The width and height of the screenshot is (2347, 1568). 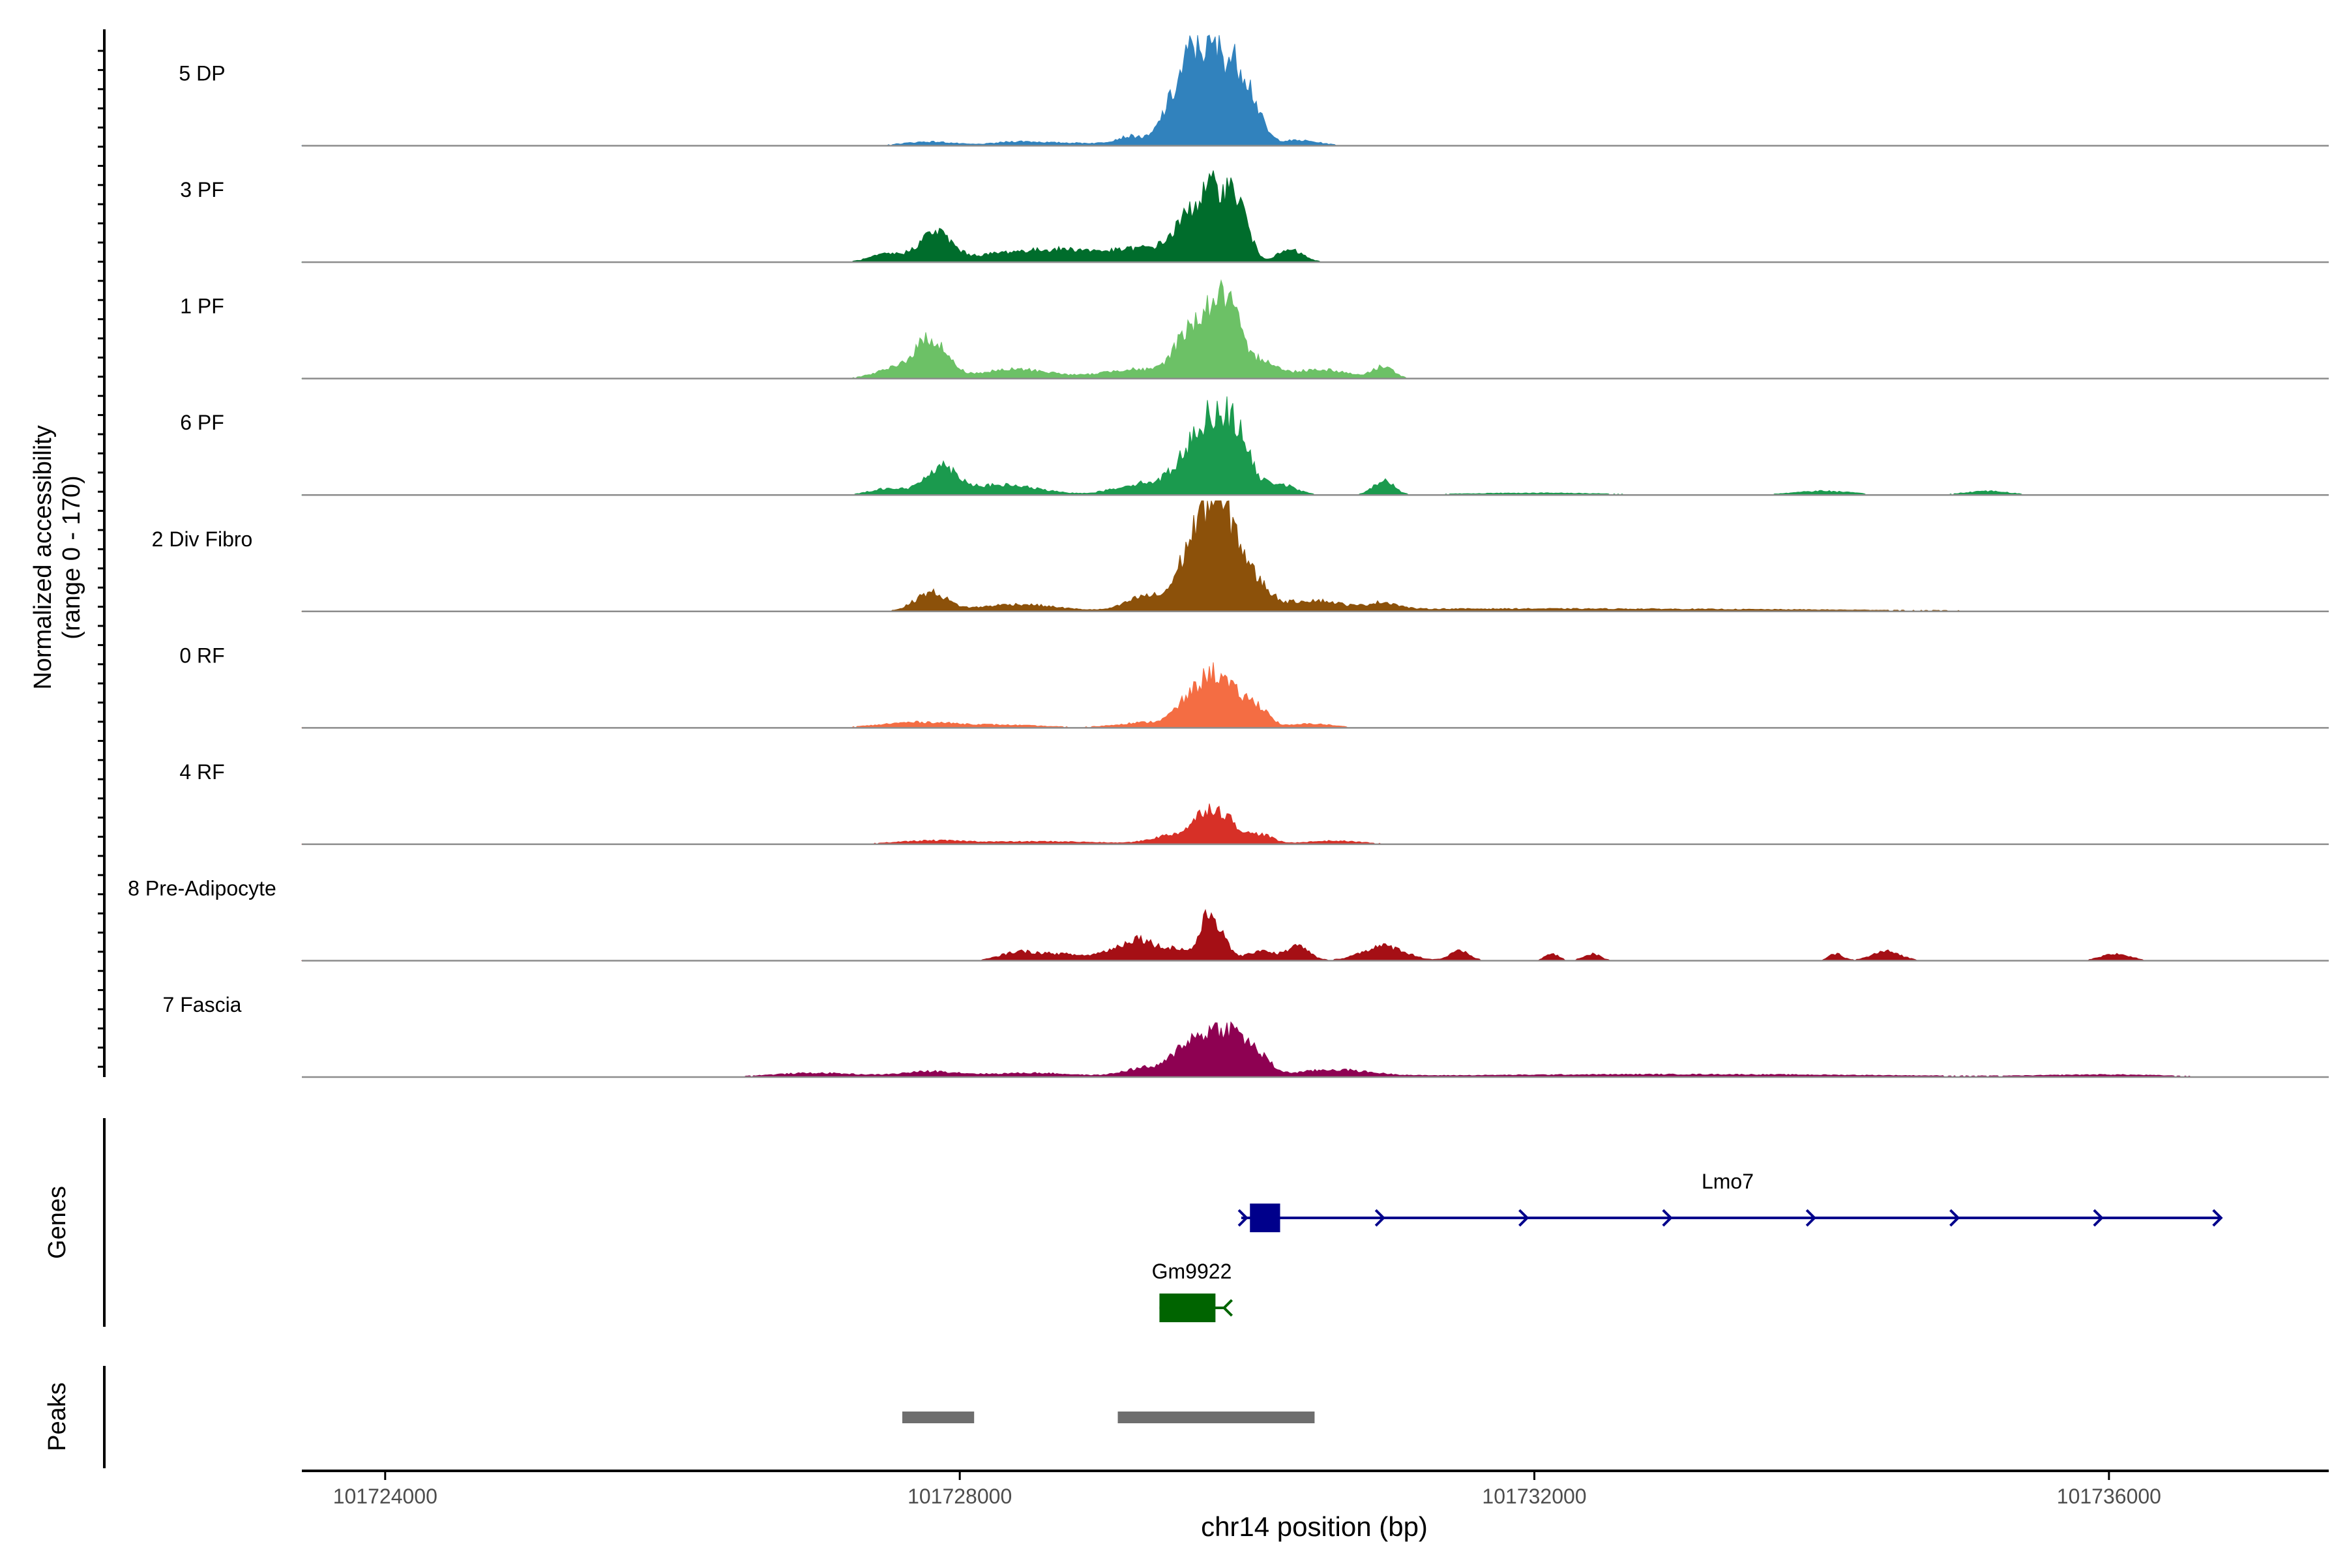 I want to click on coverage-area-7-fascia, so click(x=1315, y=1050).